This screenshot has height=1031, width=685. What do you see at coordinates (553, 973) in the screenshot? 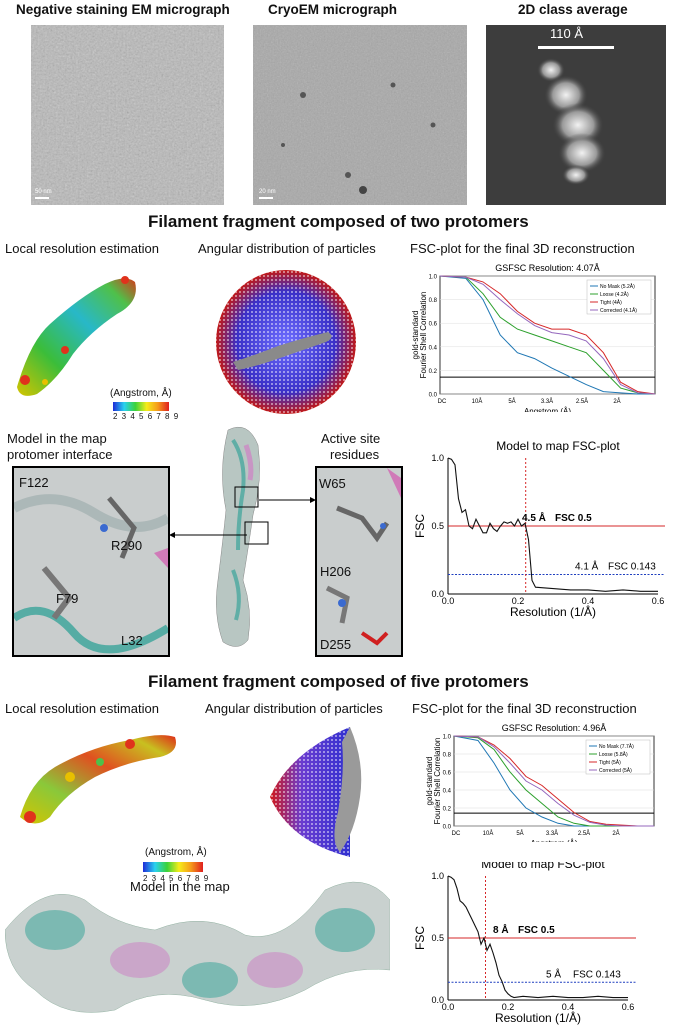
I see `annot-res-0143: 5 Å` at bounding box center [553, 973].